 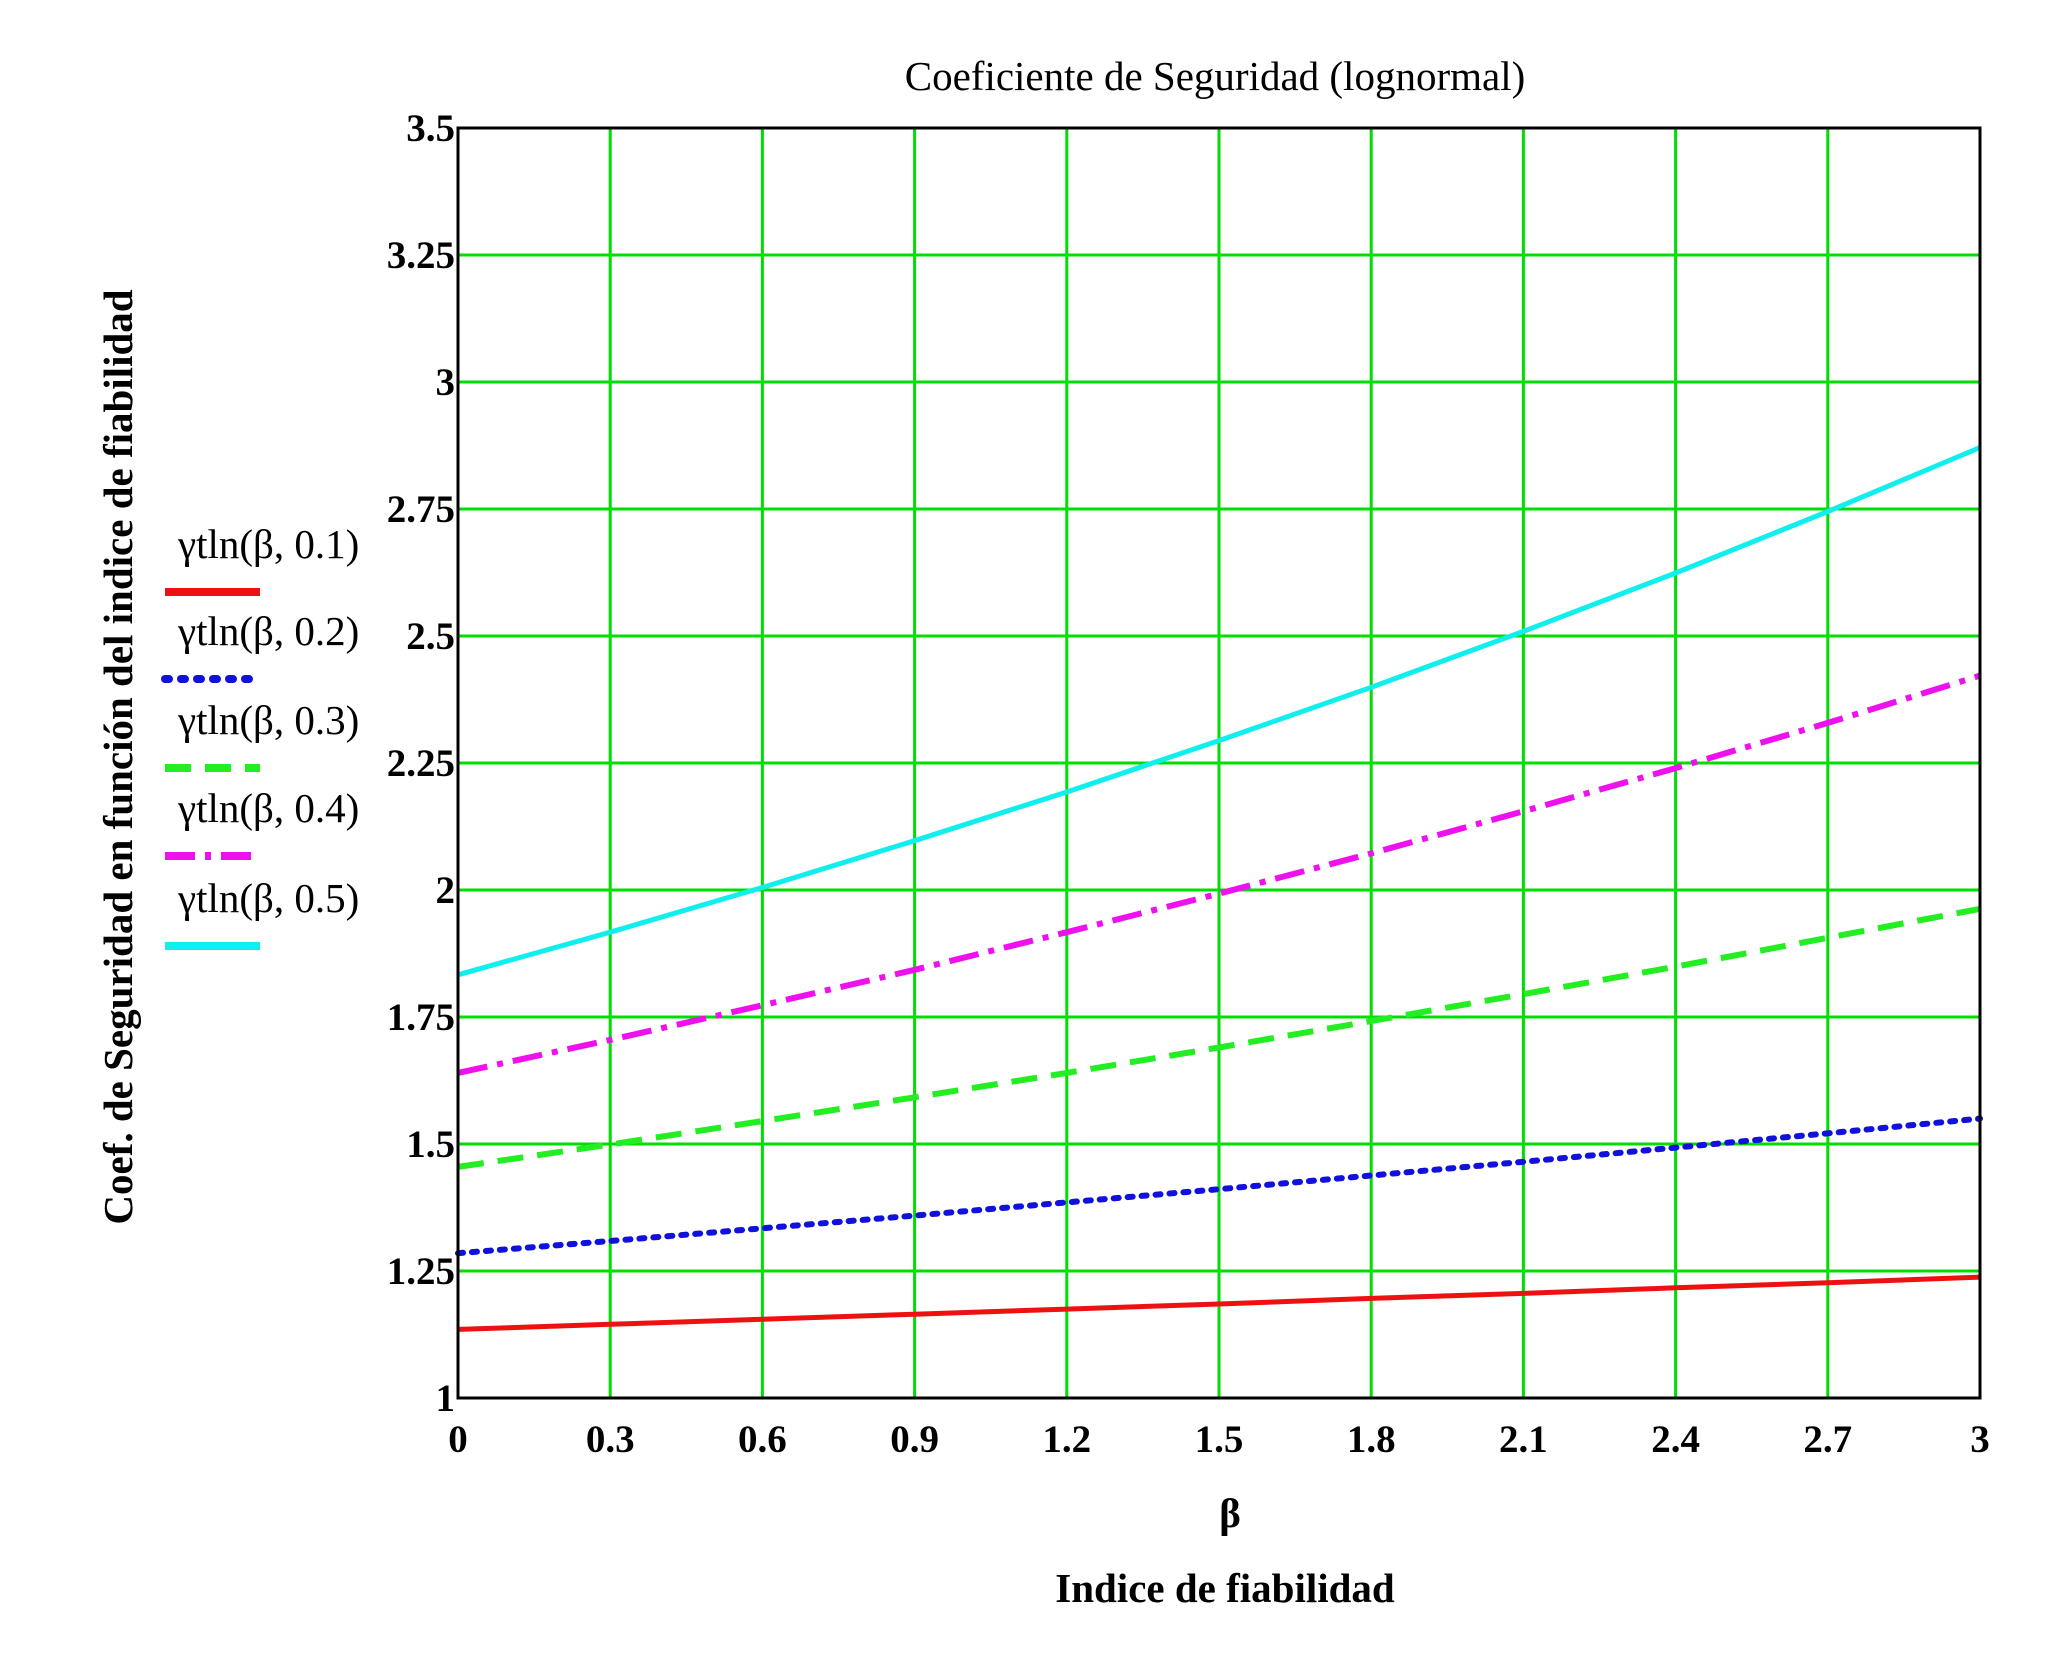 What do you see at coordinates (1980, 1439) in the screenshot?
I see `x-tick-label: 3` at bounding box center [1980, 1439].